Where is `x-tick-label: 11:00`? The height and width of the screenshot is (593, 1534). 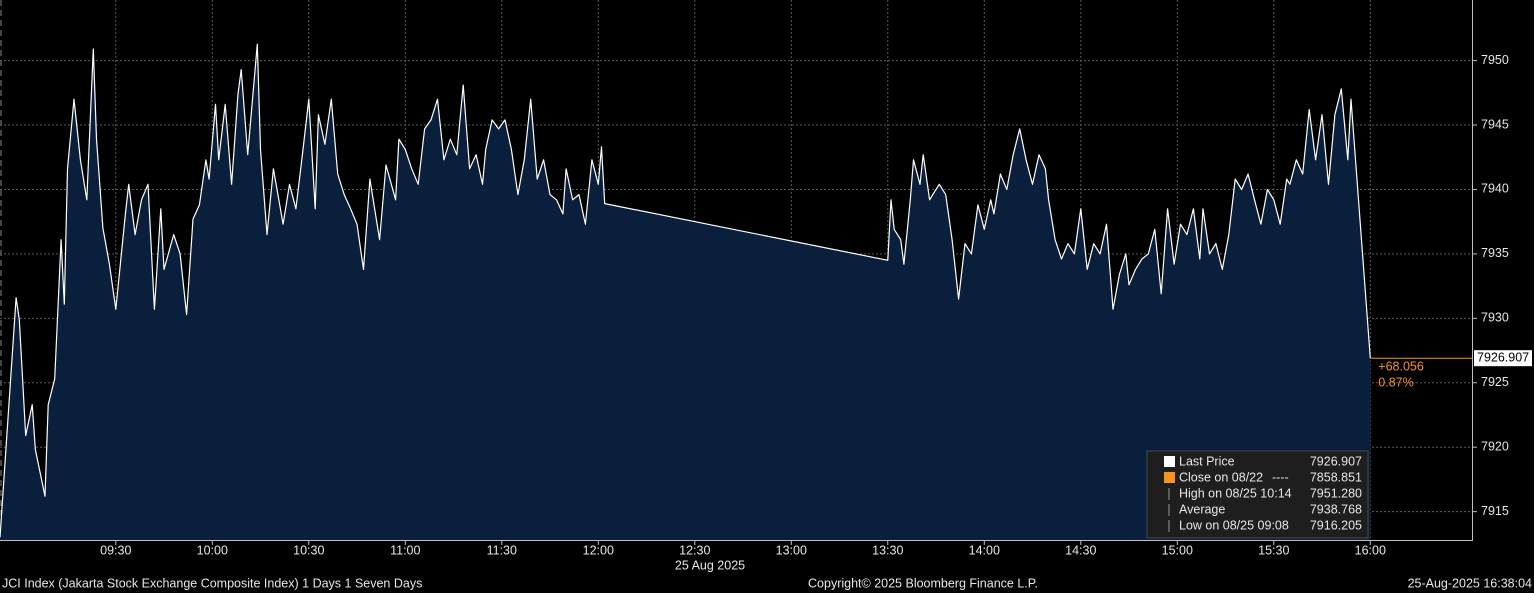
x-tick-label: 11:00 is located at coordinates (405, 550).